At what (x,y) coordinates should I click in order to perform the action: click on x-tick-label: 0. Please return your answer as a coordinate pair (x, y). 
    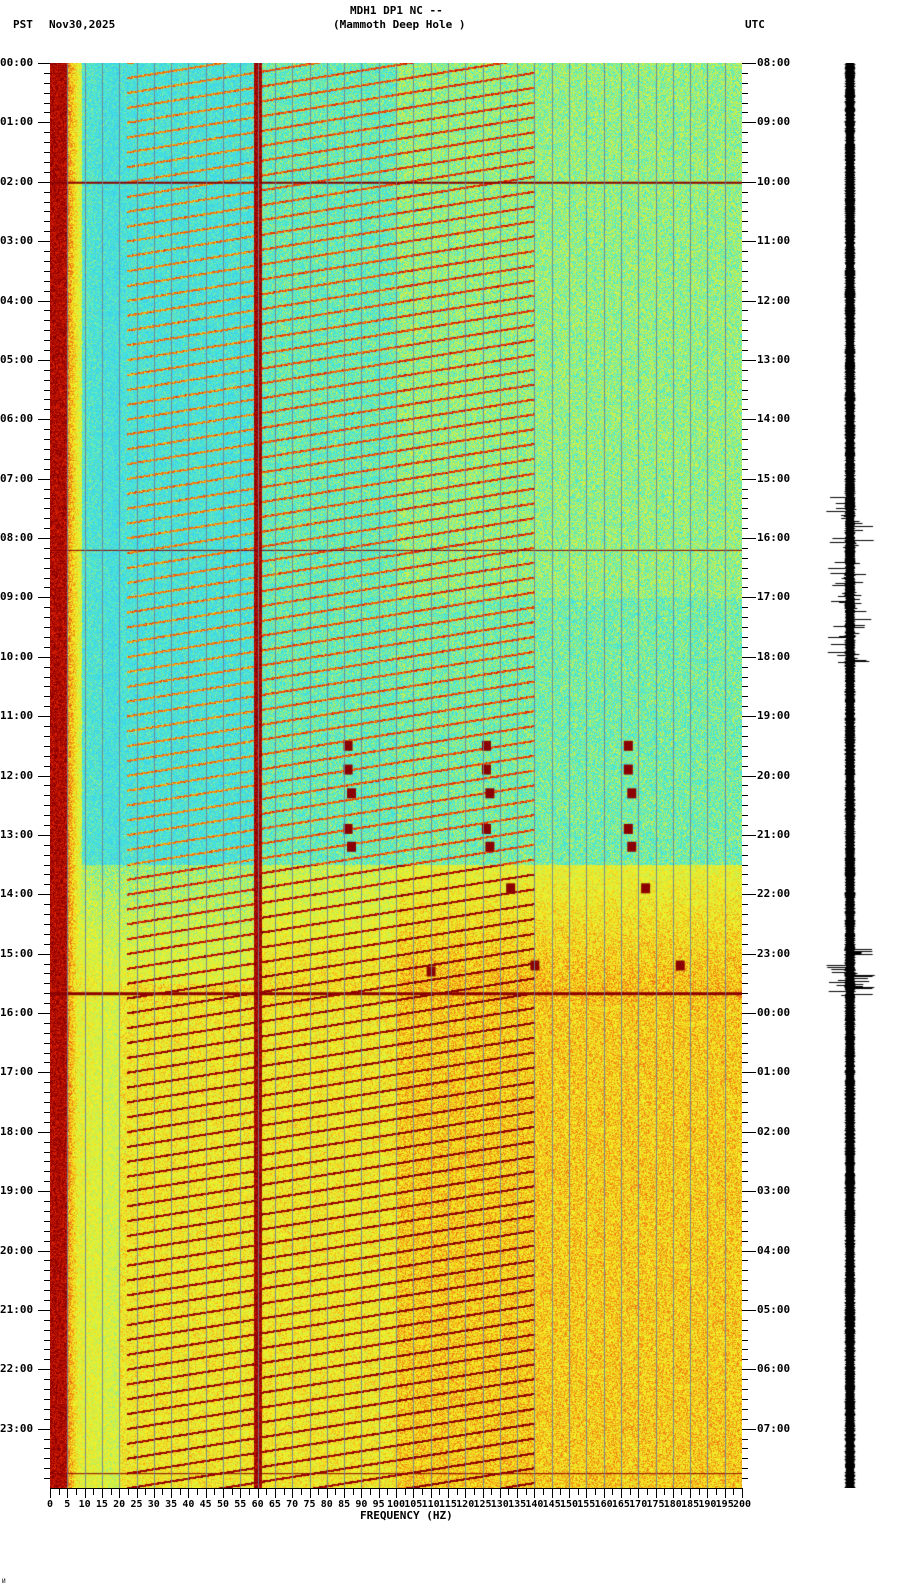
    Looking at the image, I should click on (50, 1504).